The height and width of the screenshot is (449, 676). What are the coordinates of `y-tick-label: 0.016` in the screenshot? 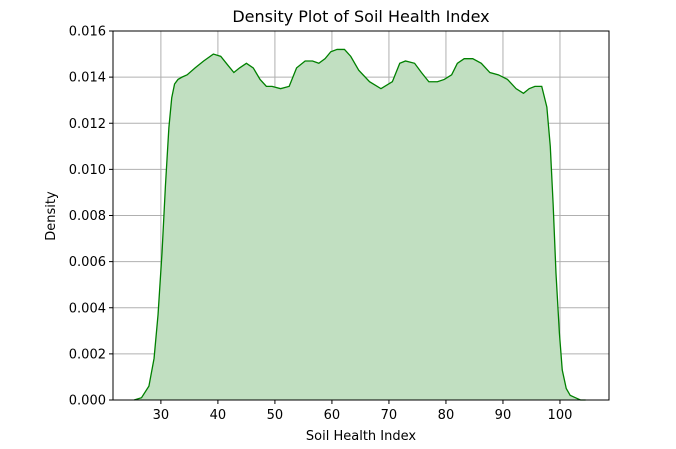 It's located at (87, 32).